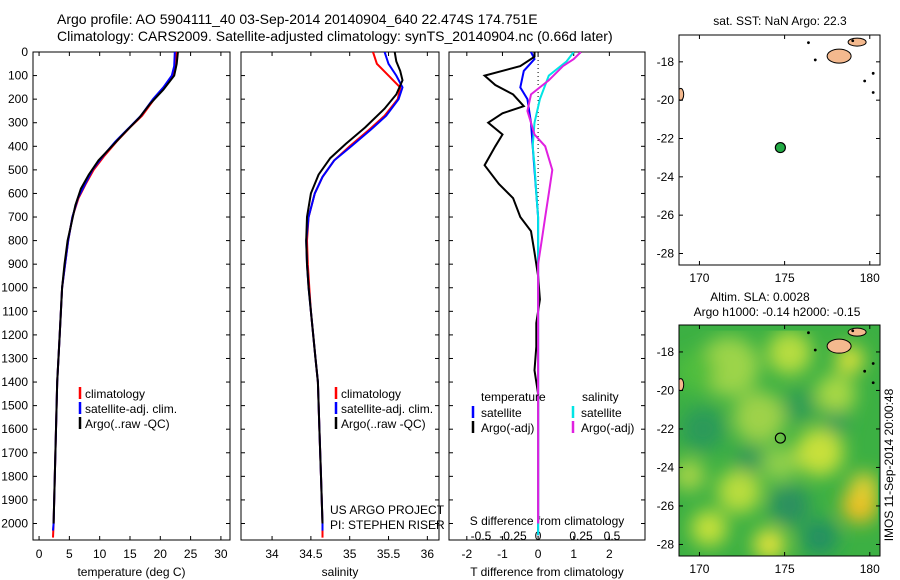 The image size is (900, 580). I want to click on annotation-text: US ARGO PROJECT, so click(387, 510).